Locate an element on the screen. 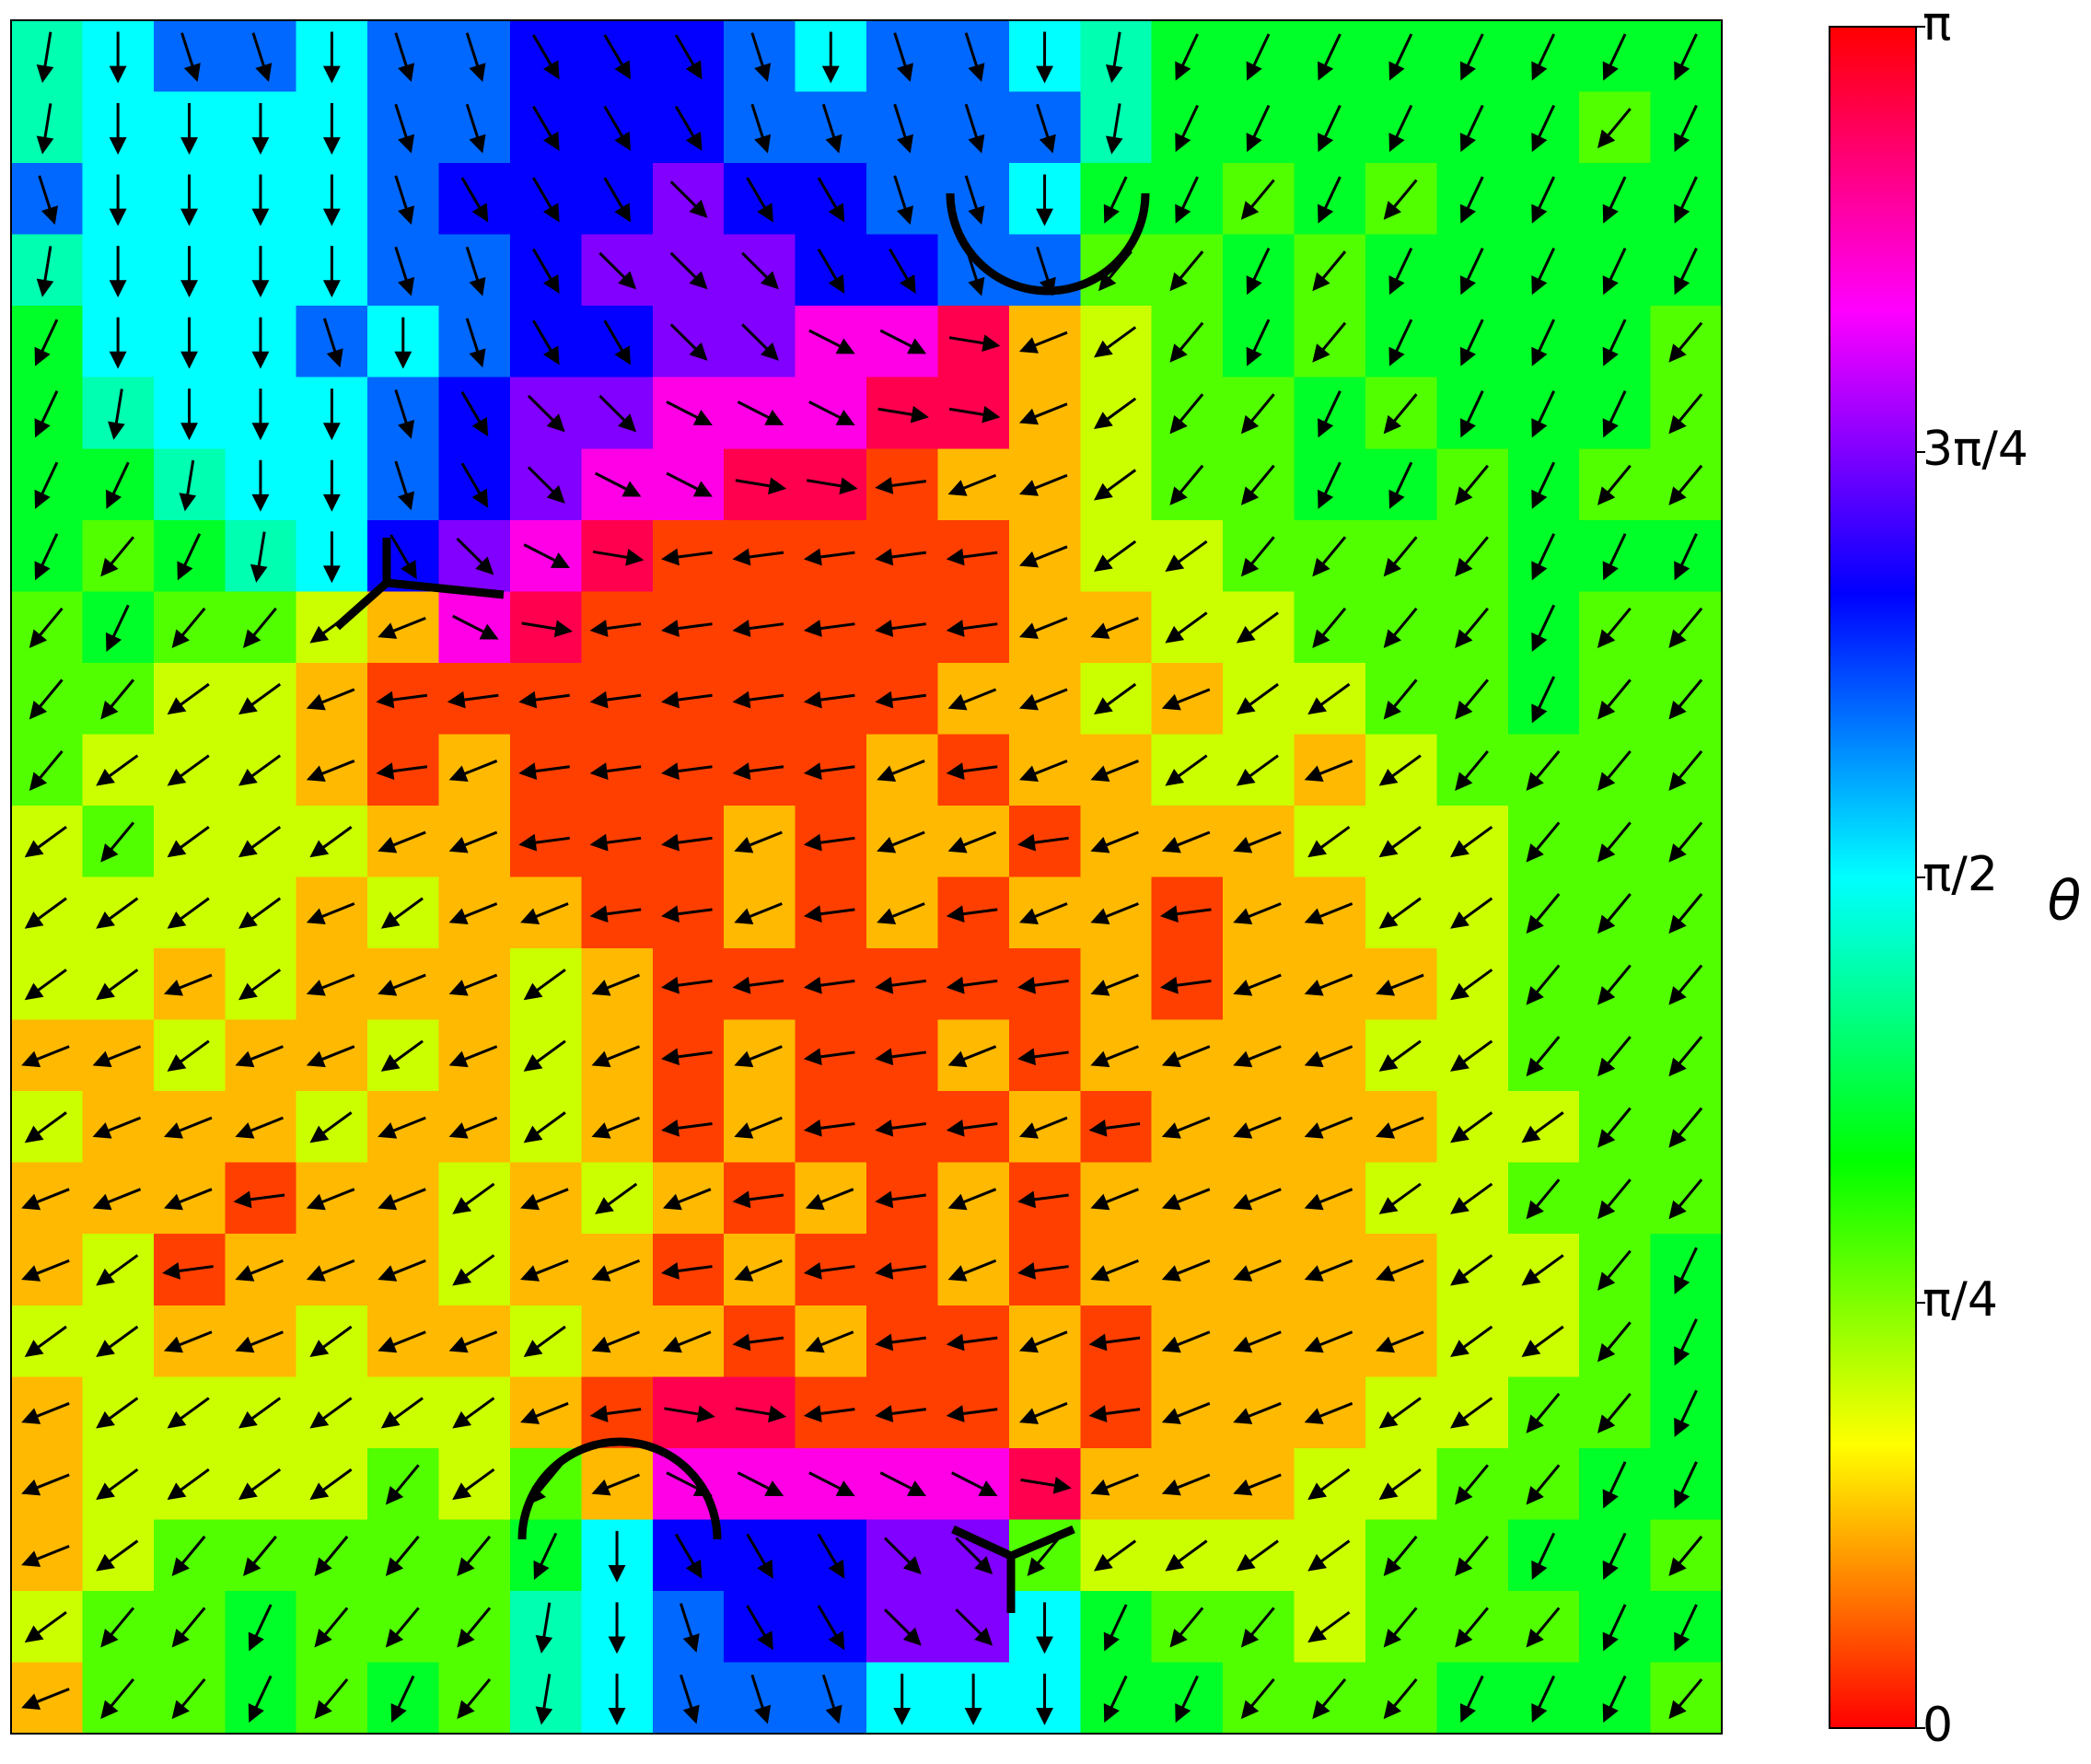 The width and height of the screenshot is (2091, 1764). colorbar-tick-label: 0 is located at coordinates (1938, 1725).